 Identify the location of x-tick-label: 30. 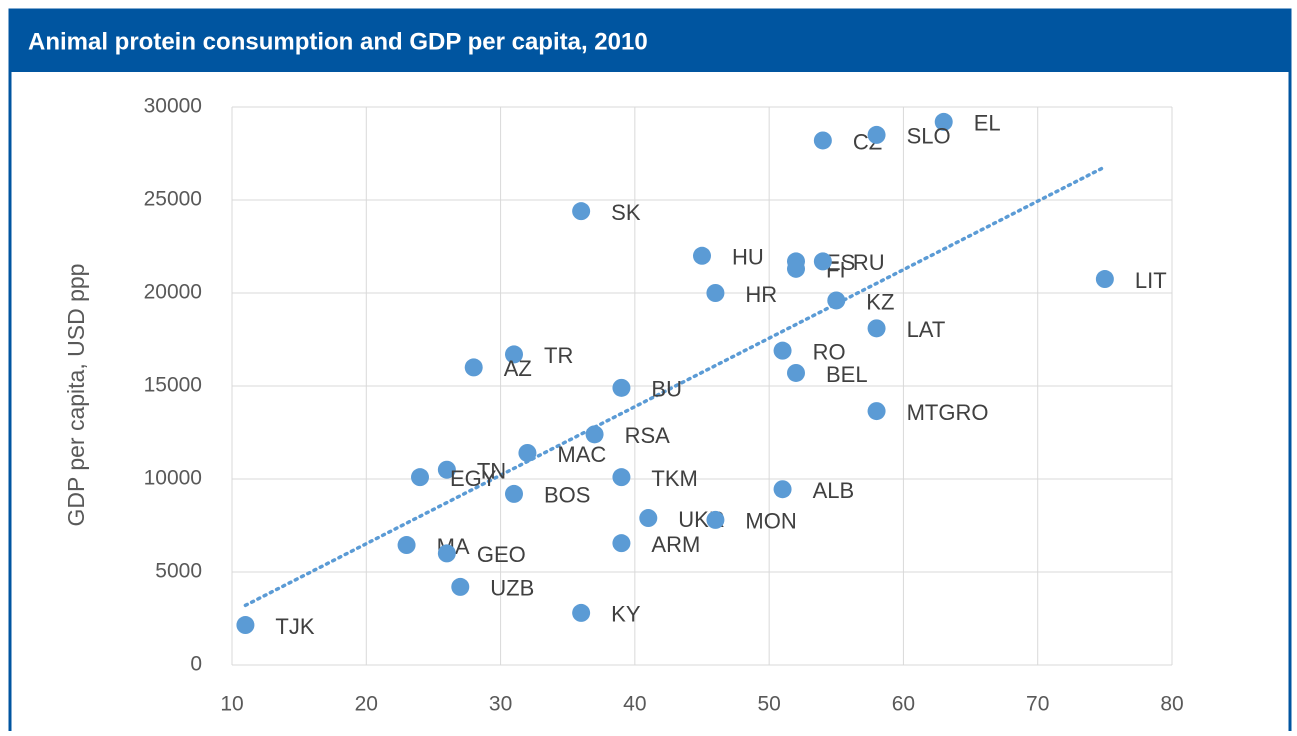
(500, 704).